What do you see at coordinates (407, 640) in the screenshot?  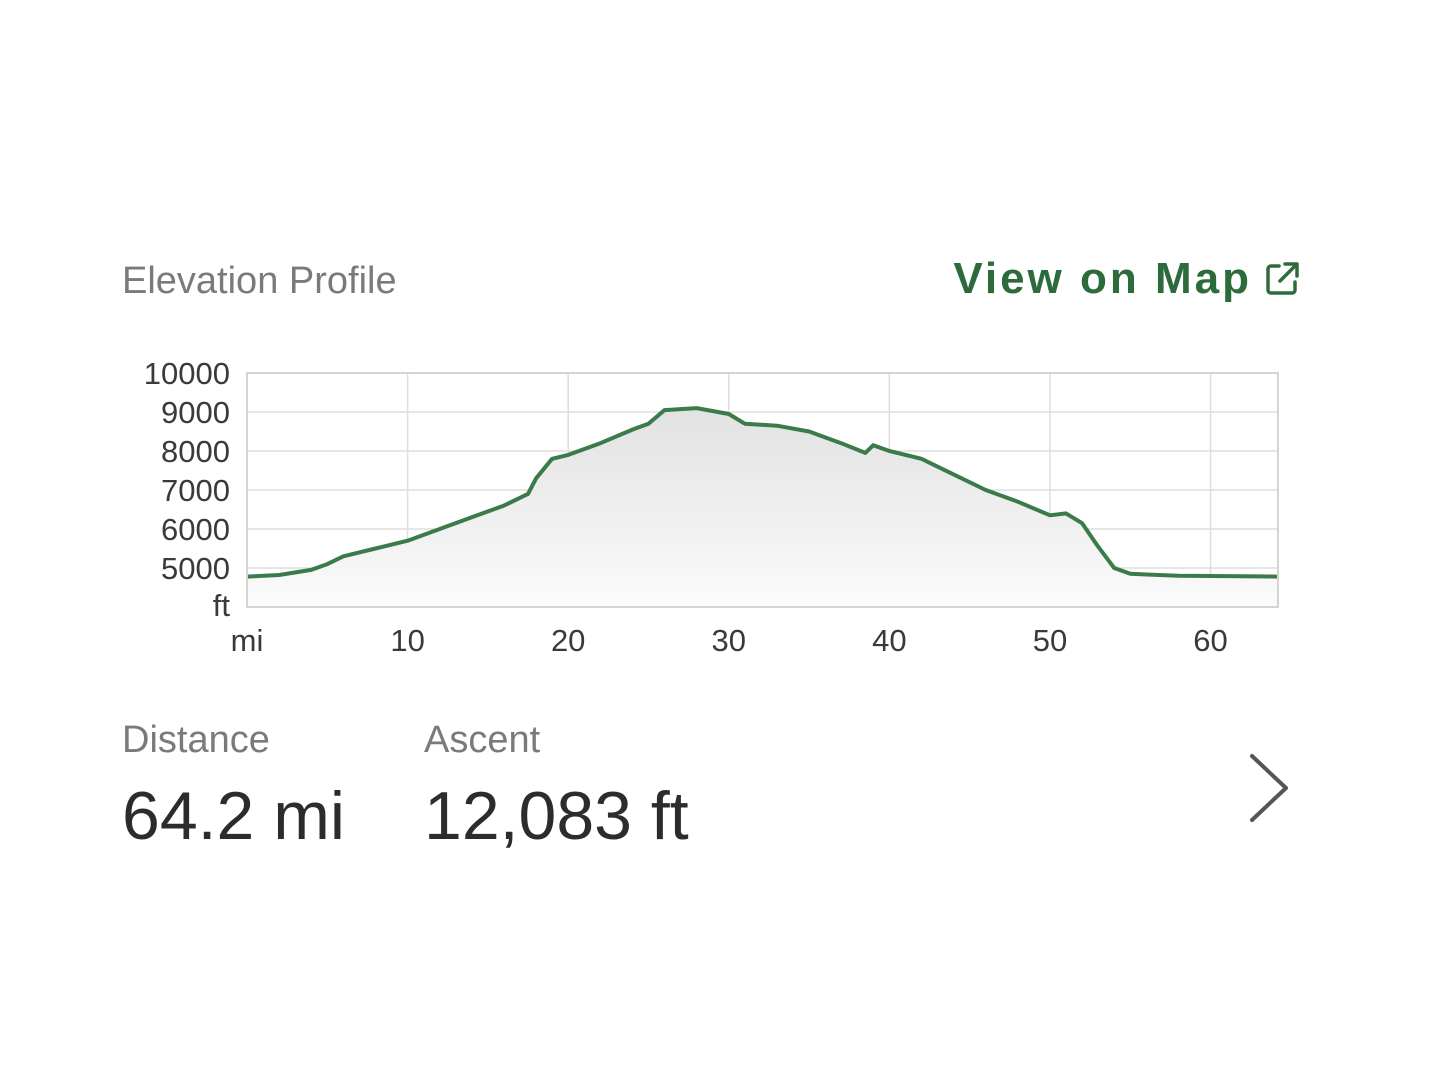 I see `x-tick-label: 10` at bounding box center [407, 640].